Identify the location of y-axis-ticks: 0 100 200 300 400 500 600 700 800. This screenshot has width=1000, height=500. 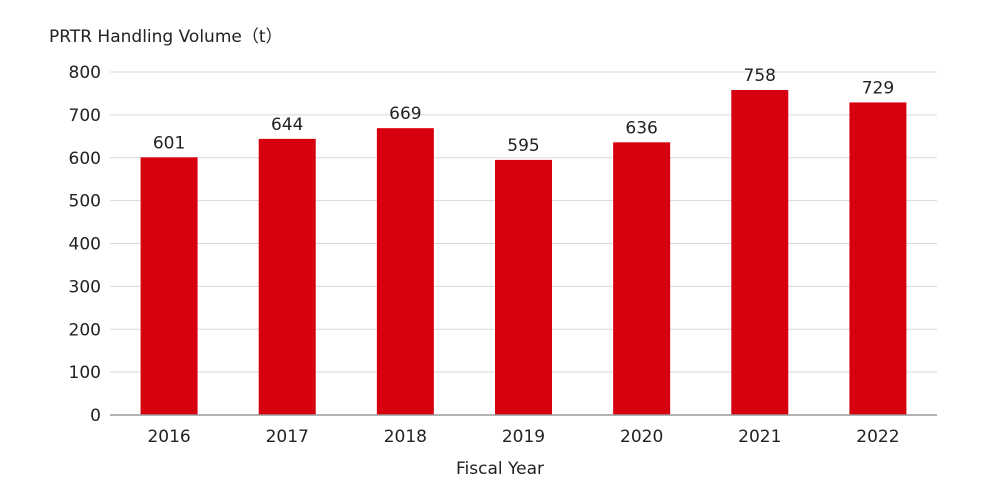
(85, 244).